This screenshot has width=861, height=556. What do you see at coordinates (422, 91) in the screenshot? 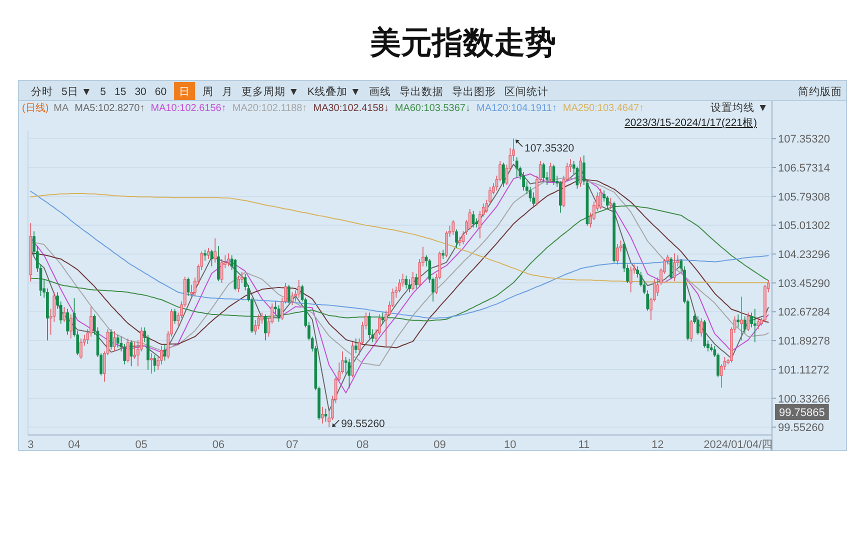
I see `text: 导出数据` at bounding box center [422, 91].